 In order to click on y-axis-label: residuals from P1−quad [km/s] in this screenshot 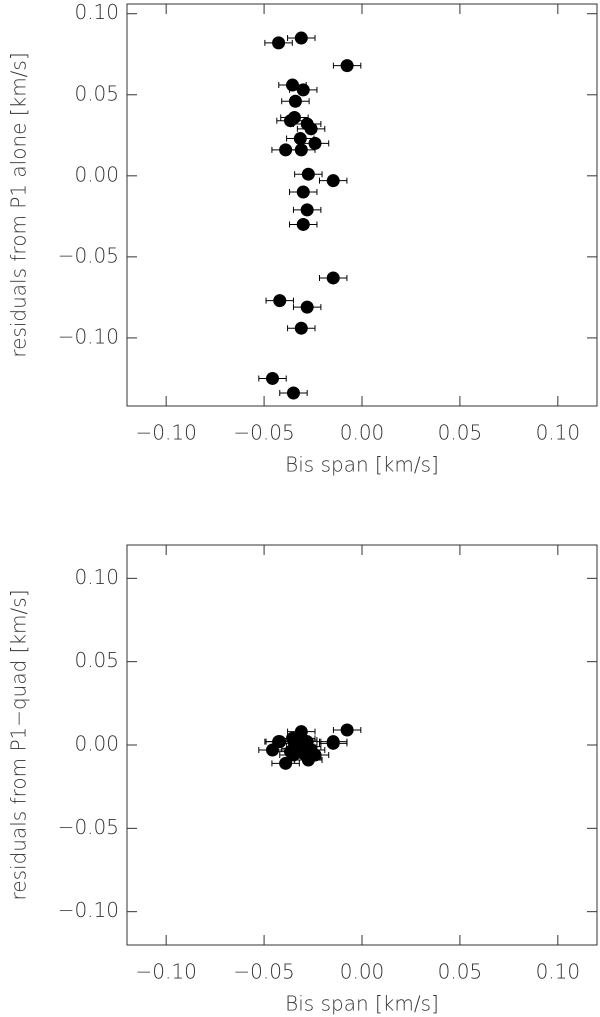, I will do `click(19, 745)`.